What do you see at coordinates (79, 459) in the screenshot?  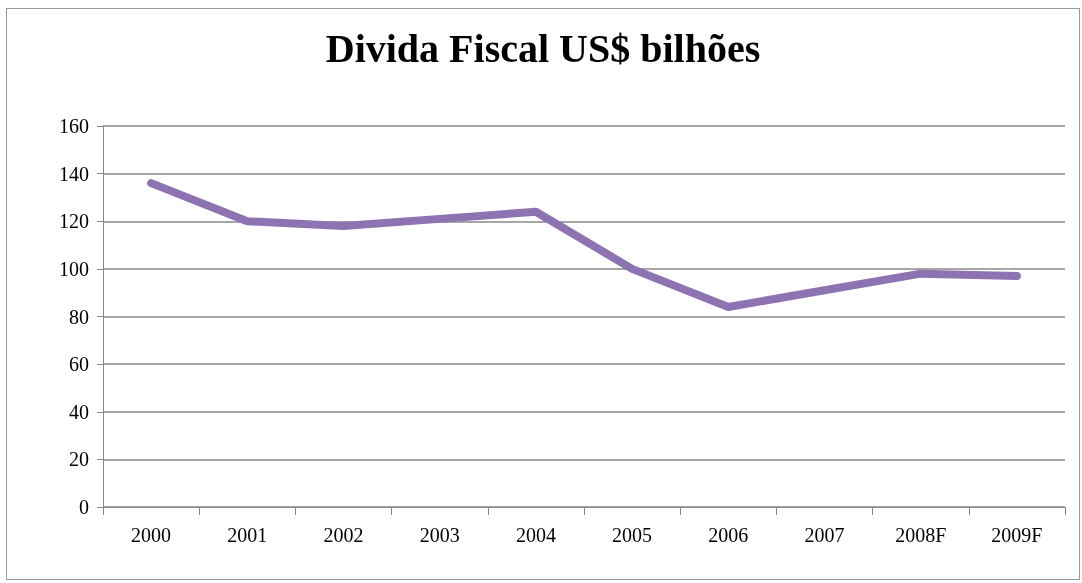 I see `y-tick-label: 20` at bounding box center [79, 459].